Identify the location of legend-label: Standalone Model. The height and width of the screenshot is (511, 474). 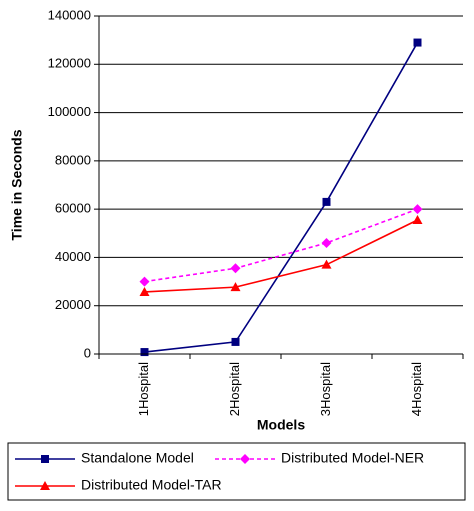
(137, 458).